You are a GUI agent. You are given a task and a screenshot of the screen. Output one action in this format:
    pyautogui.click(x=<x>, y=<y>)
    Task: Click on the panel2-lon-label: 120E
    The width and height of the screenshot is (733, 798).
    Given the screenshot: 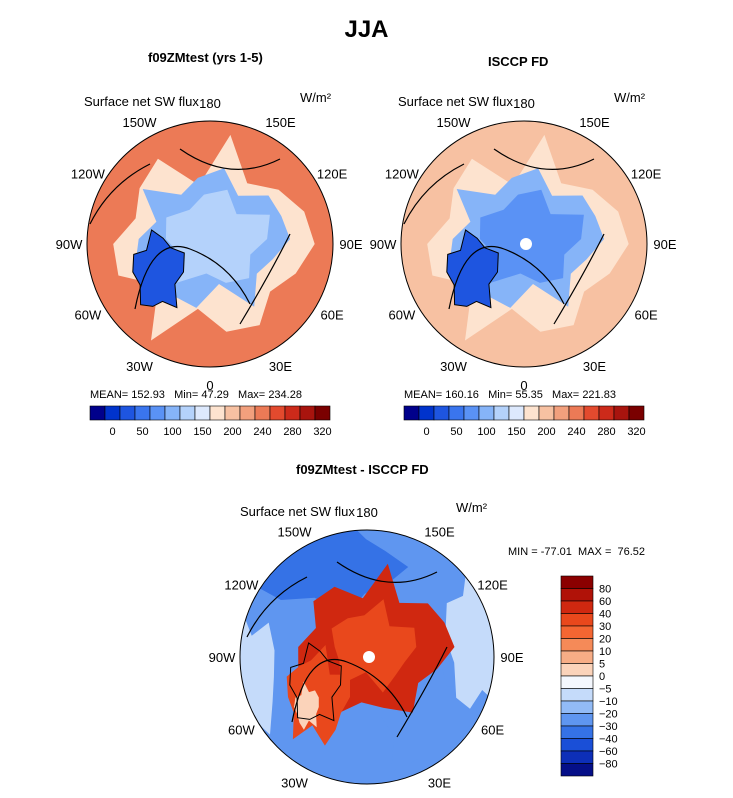 What is the action you would take?
    pyautogui.click(x=646, y=174)
    